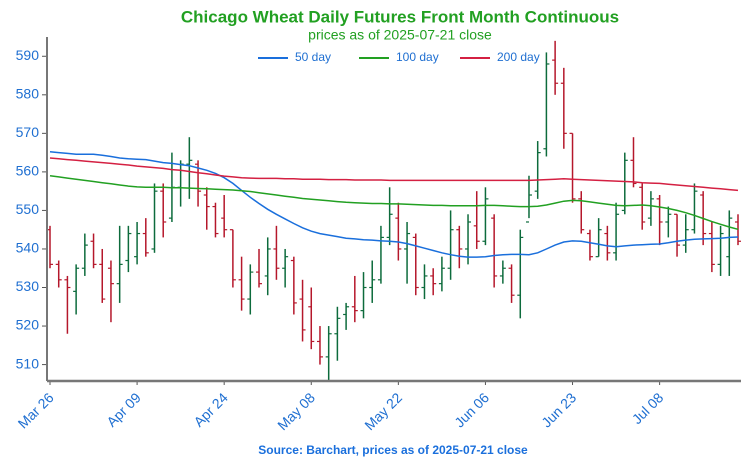 The image size is (750, 468). I want to click on y-tick-label: 590, so click(28, 55).